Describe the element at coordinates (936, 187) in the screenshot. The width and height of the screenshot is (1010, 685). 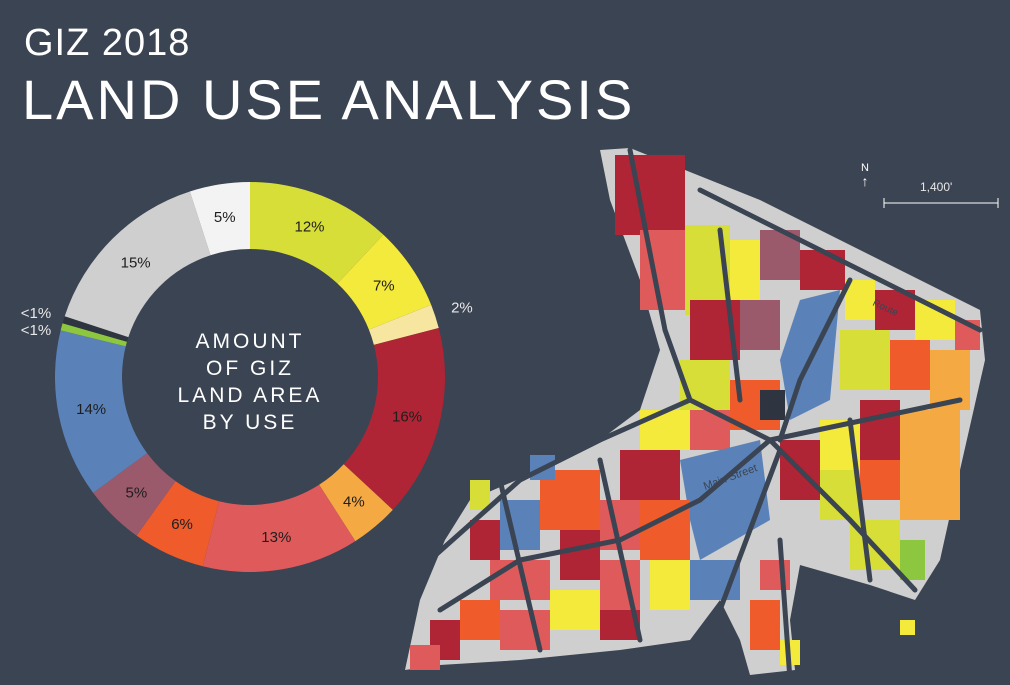
I see `scale-label: 1,400'` at that location.